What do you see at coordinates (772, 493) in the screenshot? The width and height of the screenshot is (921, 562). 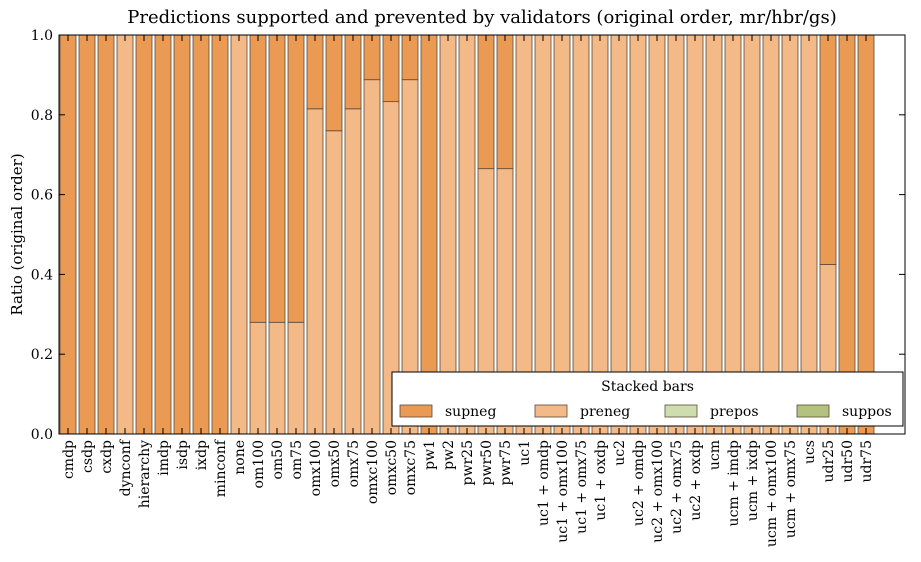 I see `x-tick-label-37: ucm + omx100` at bounding box center [772, 493].